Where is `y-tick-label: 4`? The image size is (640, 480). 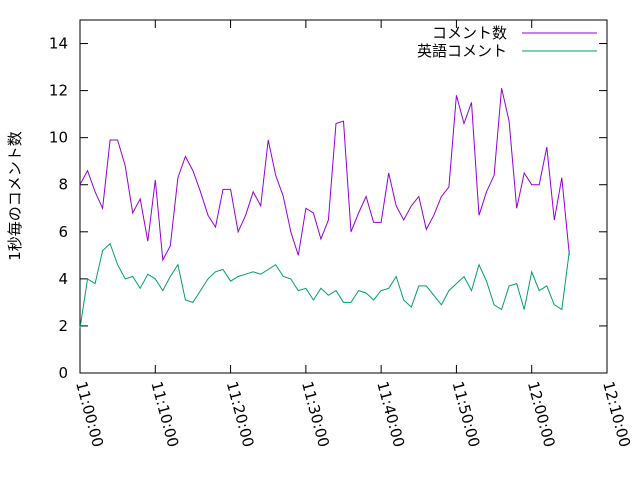
y-tick-label: 4 is located at coordinates (63, 279).